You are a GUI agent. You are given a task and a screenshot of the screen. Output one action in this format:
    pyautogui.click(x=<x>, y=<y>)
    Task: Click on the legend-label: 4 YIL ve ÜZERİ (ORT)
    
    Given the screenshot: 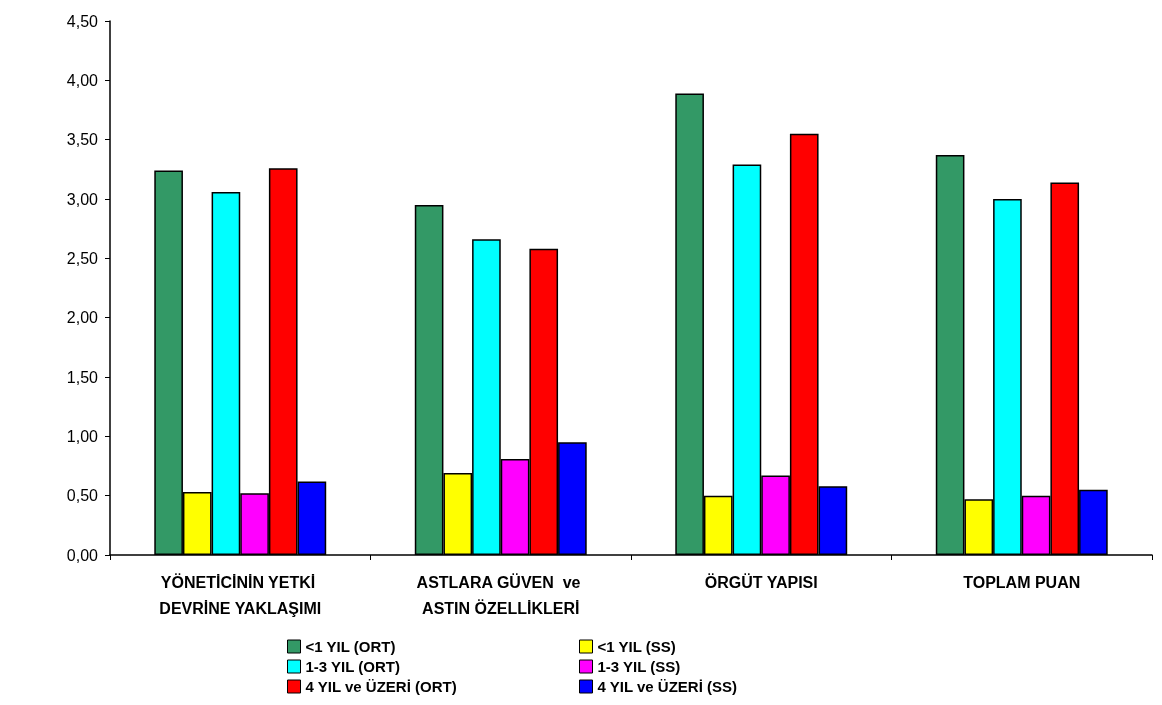 What is the action you would take?
    pyautogui.click(x=381, y=686)
    